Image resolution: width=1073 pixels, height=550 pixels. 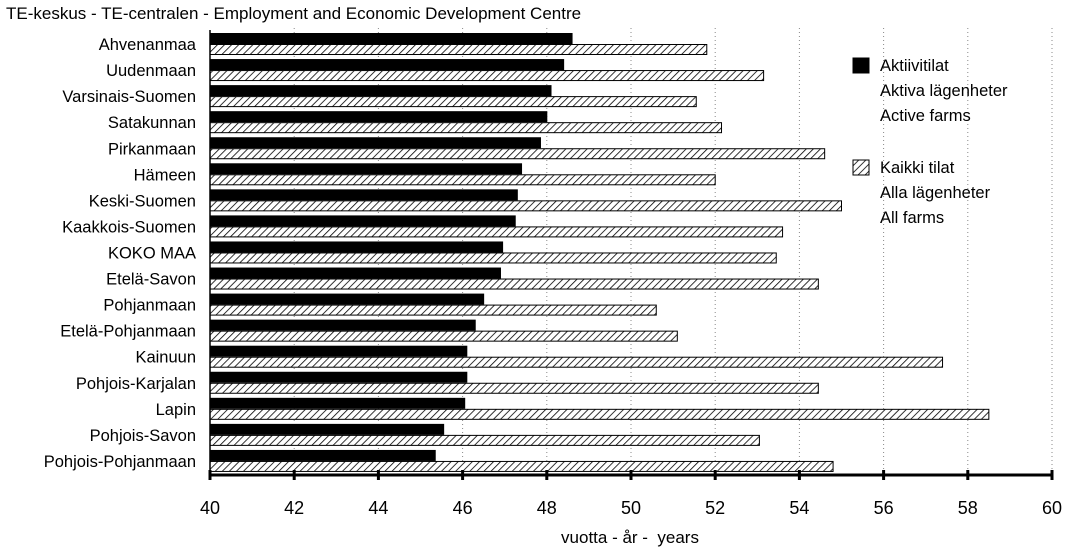 I want to click on legend-label: All farms, so click(x=912, y=218).